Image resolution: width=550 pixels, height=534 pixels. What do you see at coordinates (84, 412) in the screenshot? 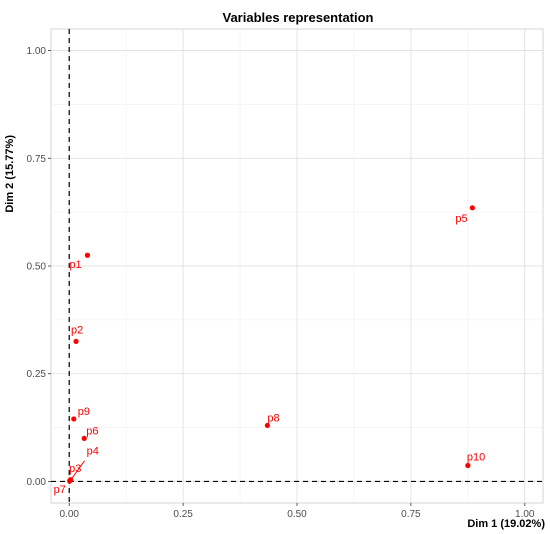
I see `point-label-p9: p9` at bounding box center [84, 412].